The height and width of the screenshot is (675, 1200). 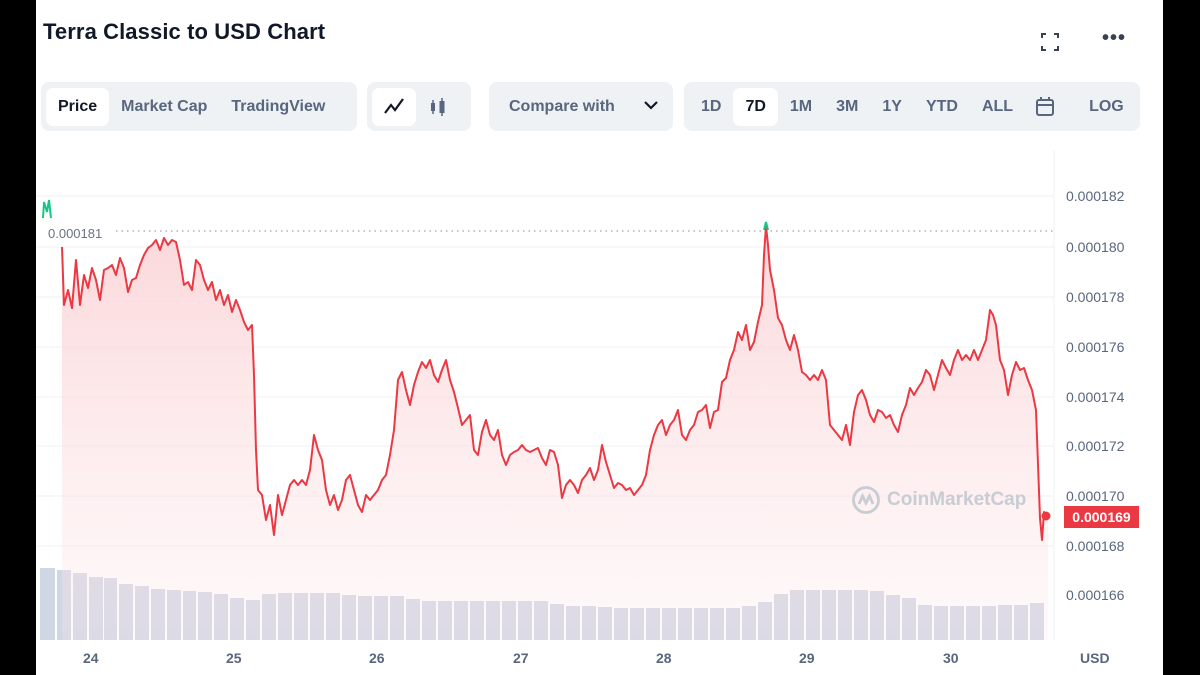 What do you see at coordinates (651, 105) in the screenshot?
I see `chevron-down-icon` at bounding box center [651, 105].